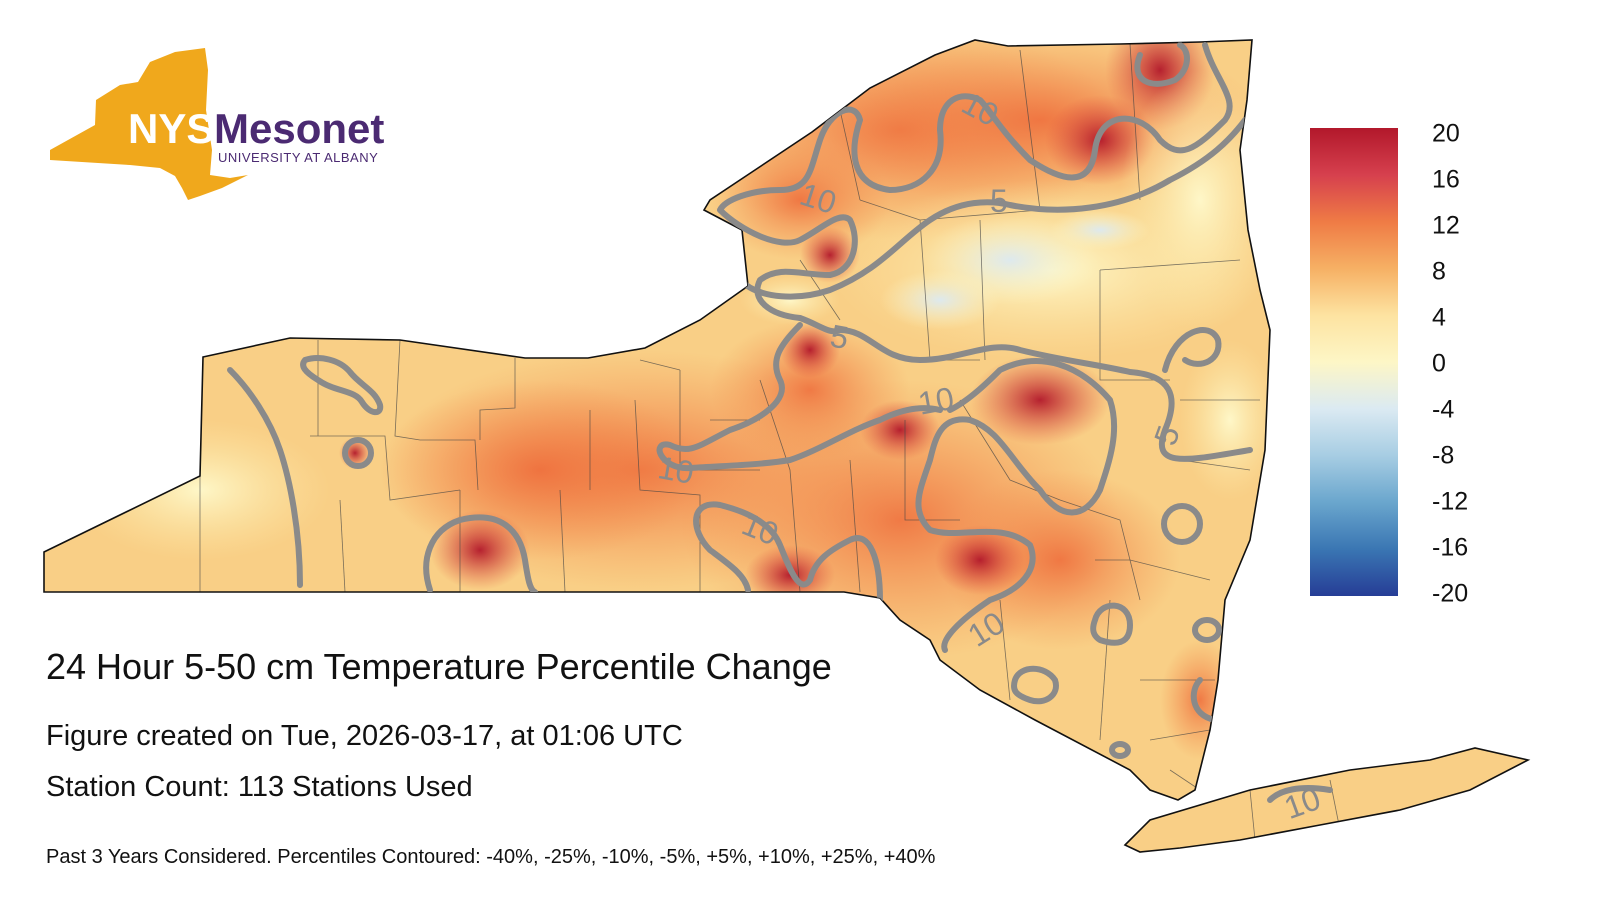  I want to click on logo-secondary: Mesonet, so click(299, 128).